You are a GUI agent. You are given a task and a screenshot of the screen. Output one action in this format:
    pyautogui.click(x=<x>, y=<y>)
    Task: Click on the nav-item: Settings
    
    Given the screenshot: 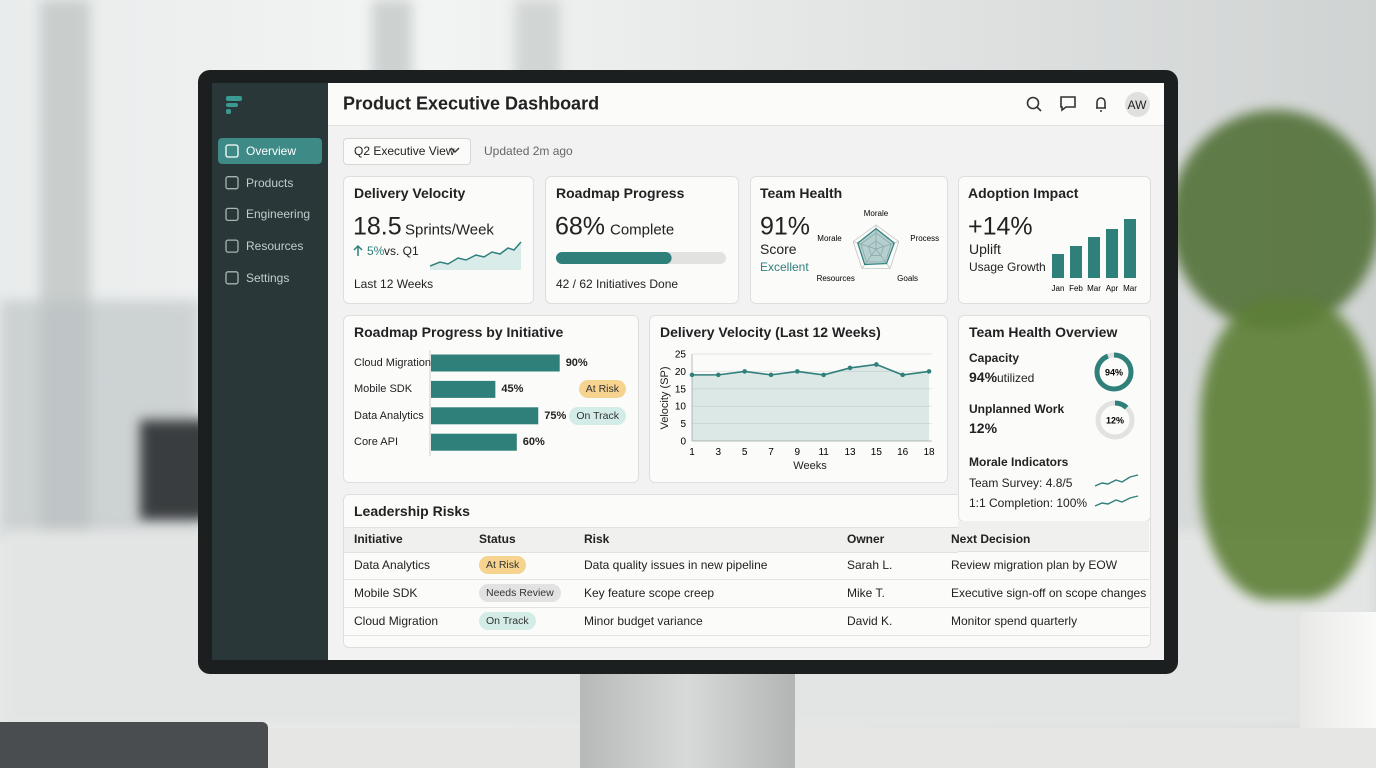 What is the action you would take?
    pyautogui.click(x=268, y=277)
    